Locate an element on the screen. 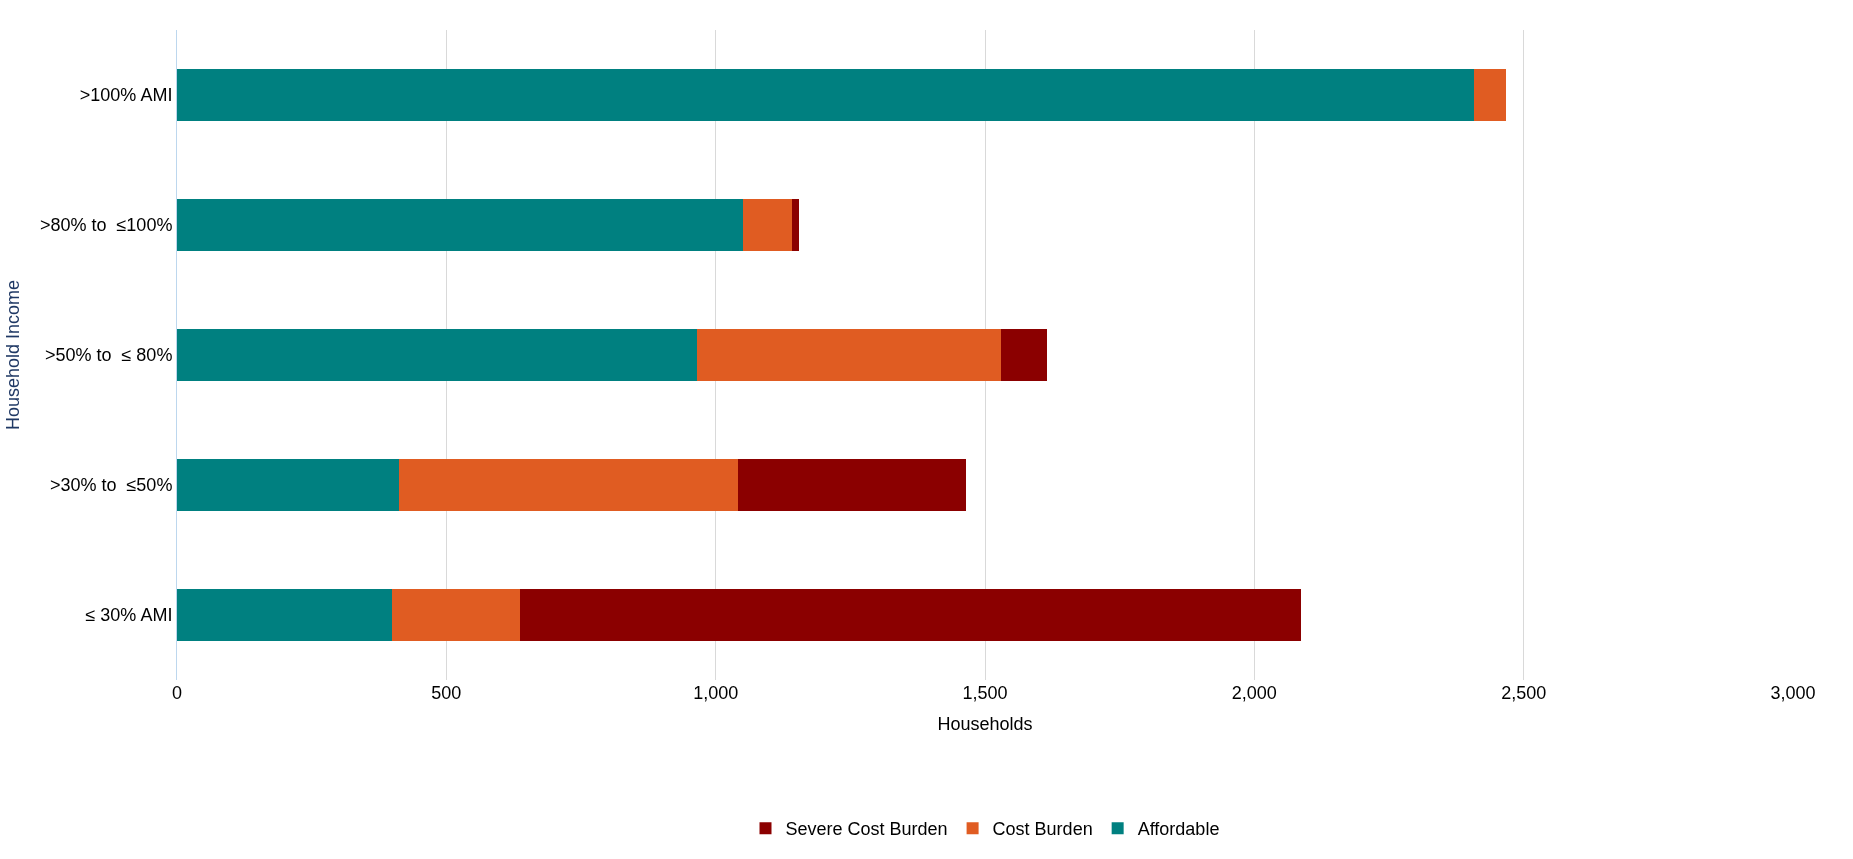  y-tick-label: >30% to ≤50% is located at coordinates (111, 485).